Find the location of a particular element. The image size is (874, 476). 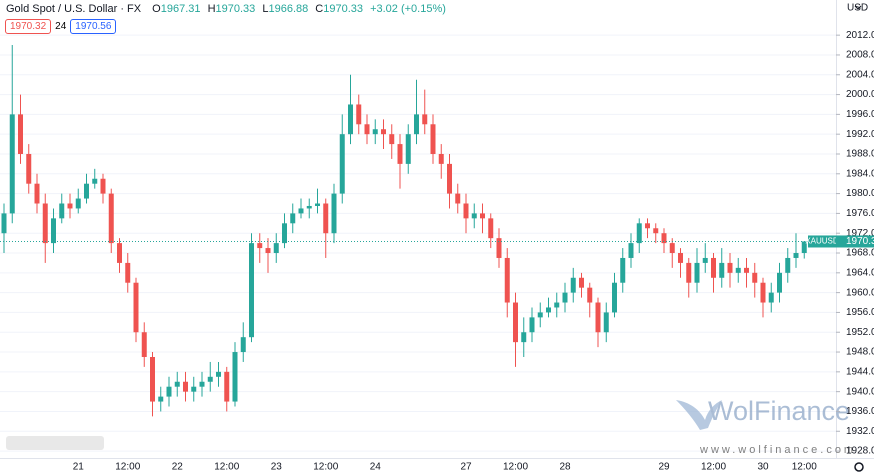

y-tick-label: 1964.00 is located at coordinates (860, 272).